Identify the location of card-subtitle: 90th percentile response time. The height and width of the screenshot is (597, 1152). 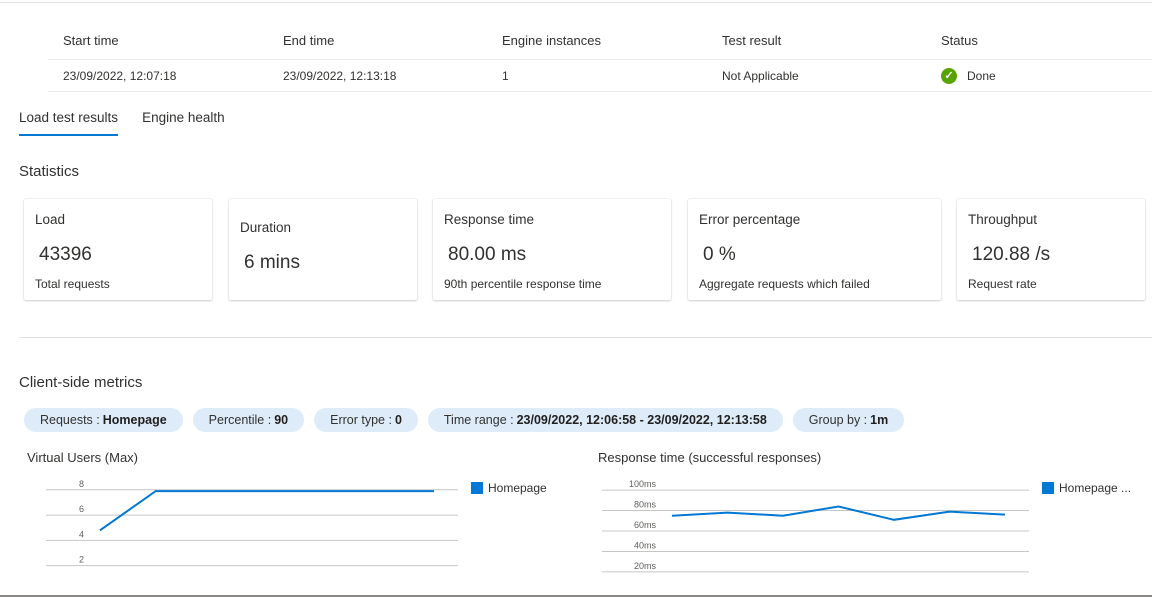
(523, 284).